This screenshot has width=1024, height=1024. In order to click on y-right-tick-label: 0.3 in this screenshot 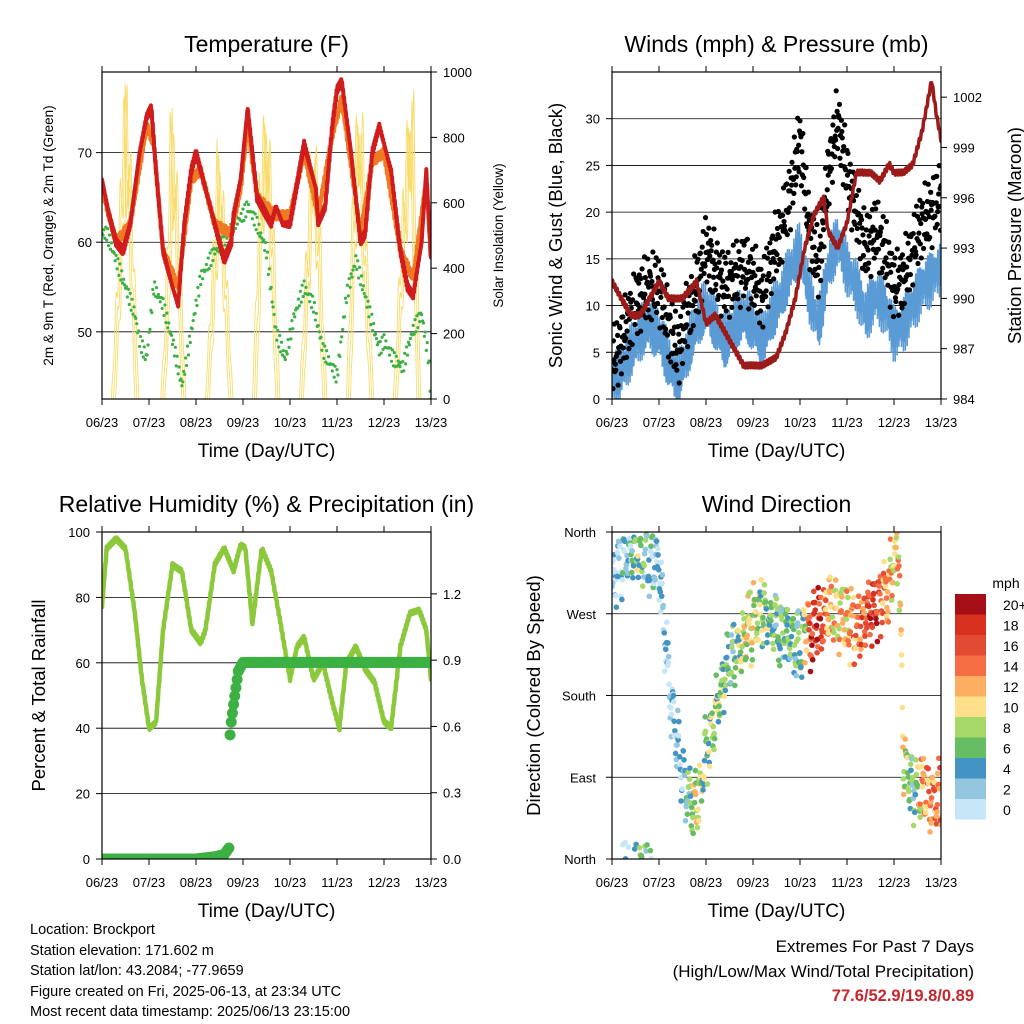, I will do `click(452, 793)`.